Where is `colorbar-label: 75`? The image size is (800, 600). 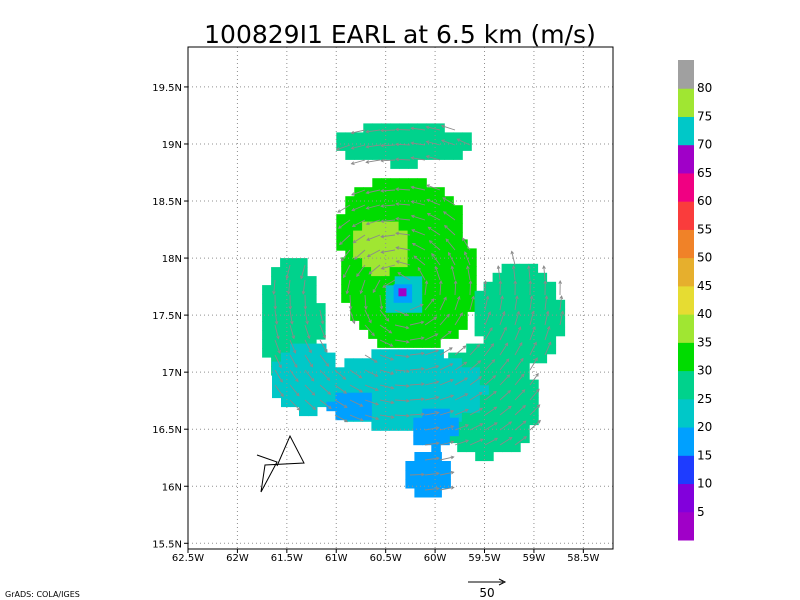 colorbar-label: 75 is located at coordinates (704, 116).